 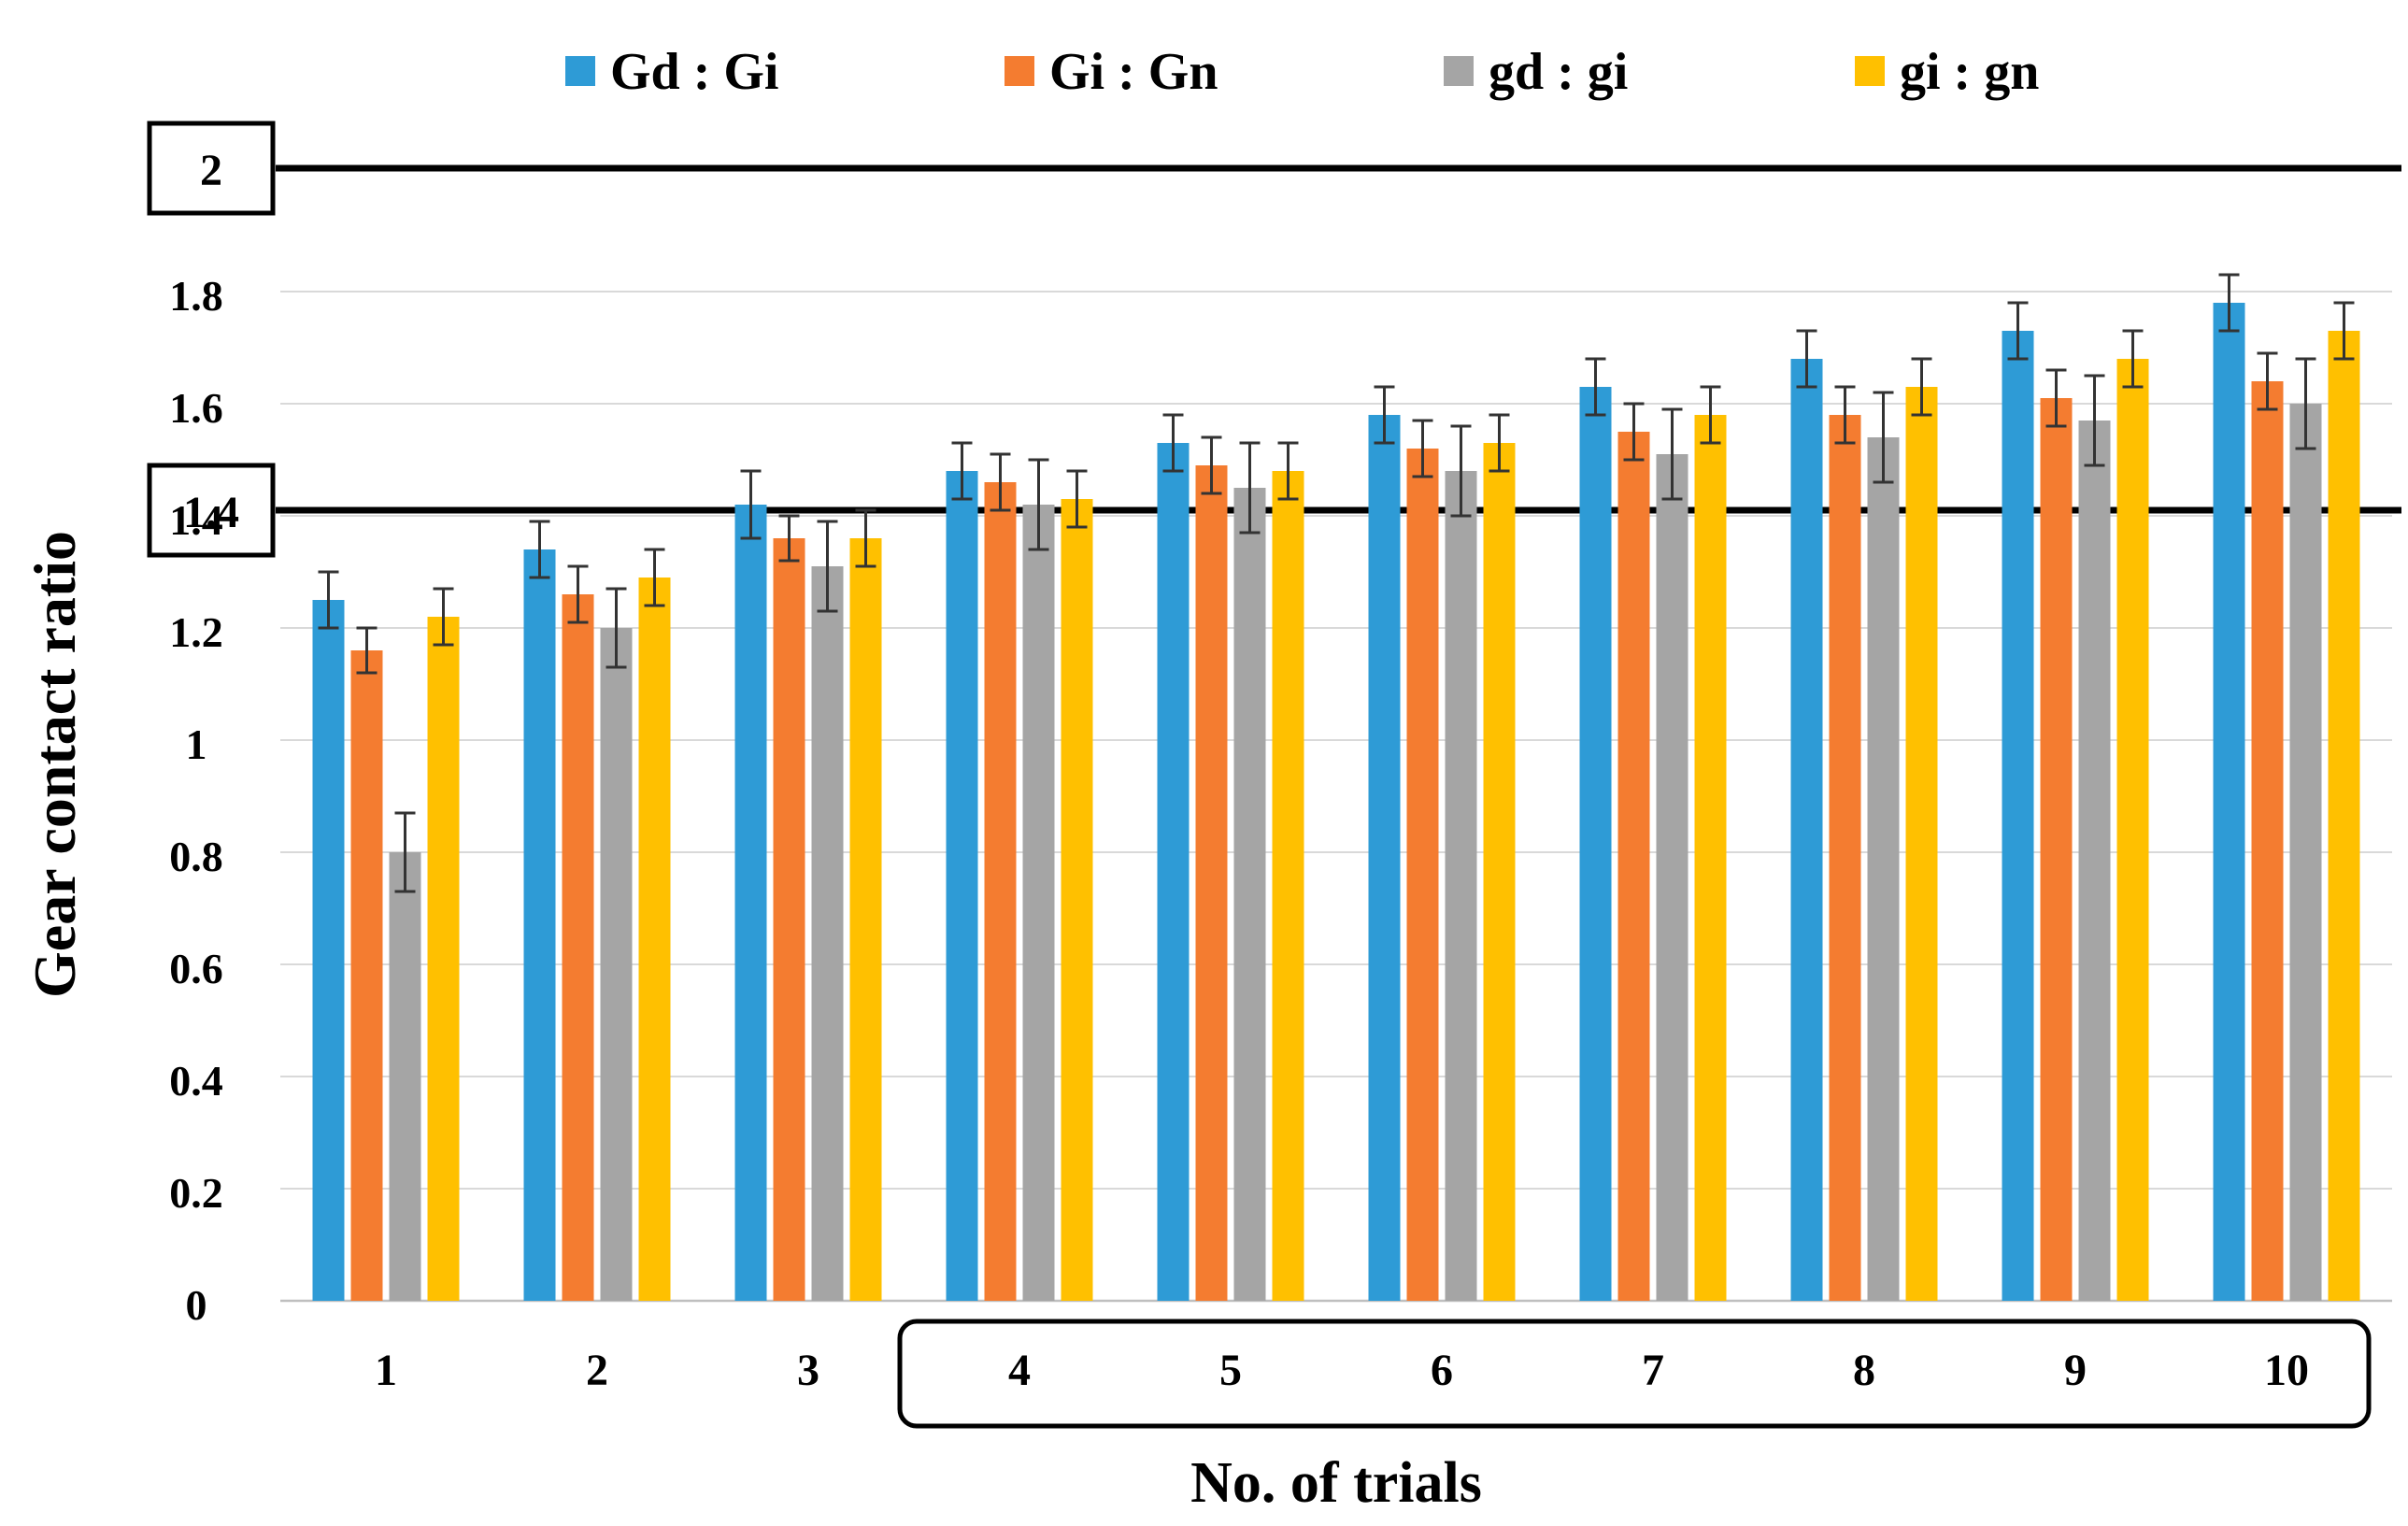 I want to click on y-axis-label: Gear contact ratio, so click(x=54, y=764).